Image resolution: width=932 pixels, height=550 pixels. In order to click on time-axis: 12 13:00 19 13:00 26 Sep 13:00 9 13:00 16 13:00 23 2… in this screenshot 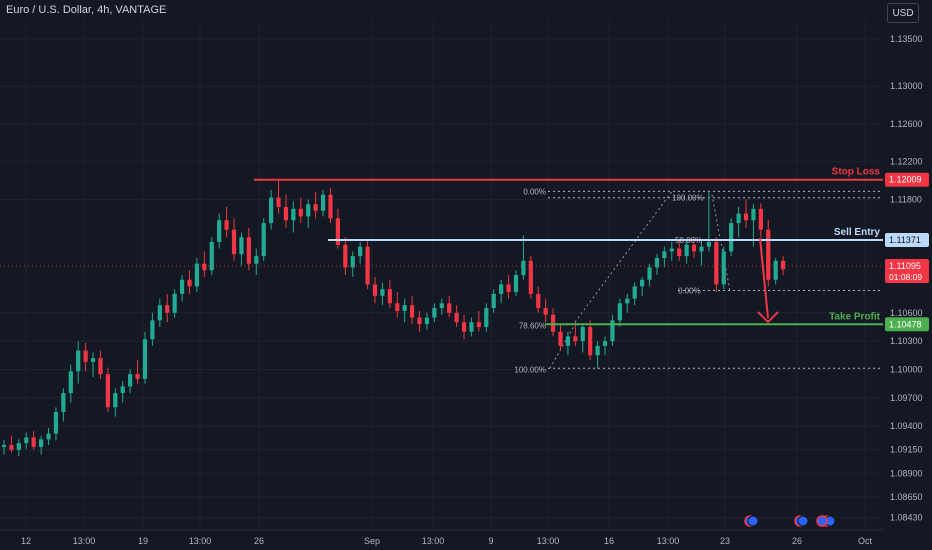, I will do `click(441, 537)`.